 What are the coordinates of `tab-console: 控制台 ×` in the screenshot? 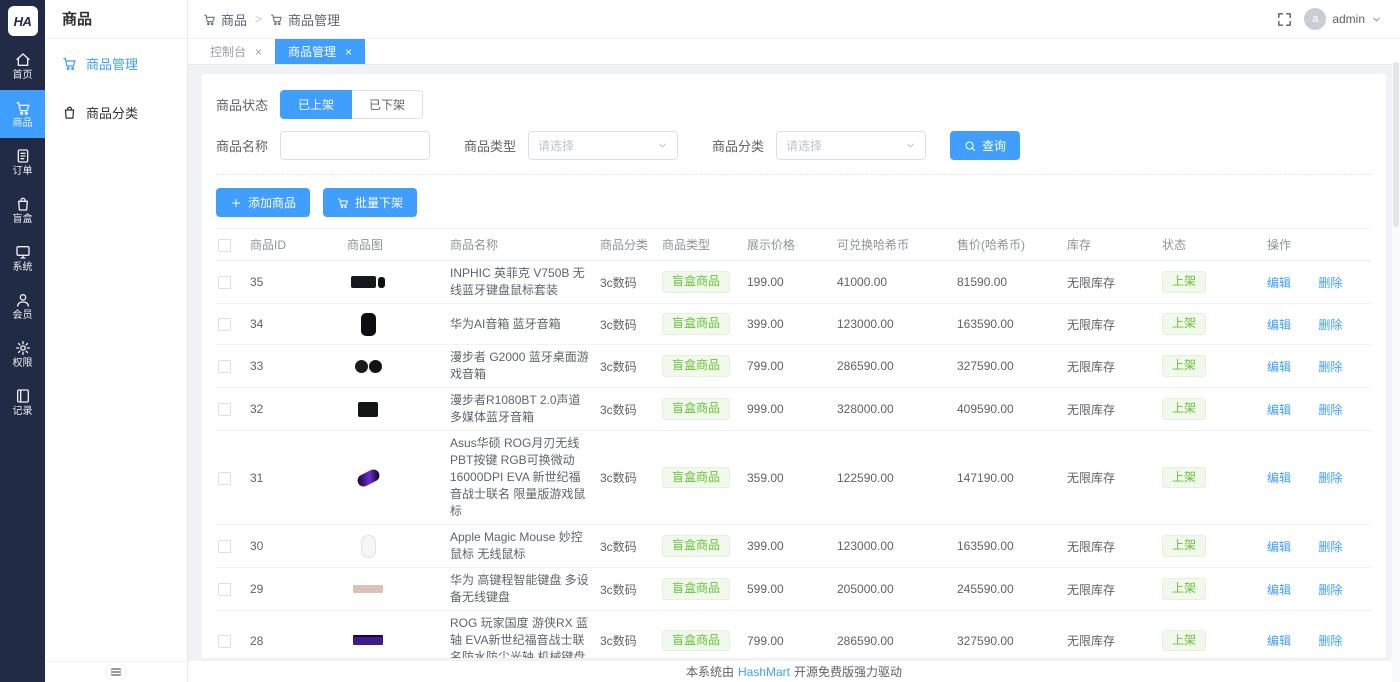 It's located at (236, 51).